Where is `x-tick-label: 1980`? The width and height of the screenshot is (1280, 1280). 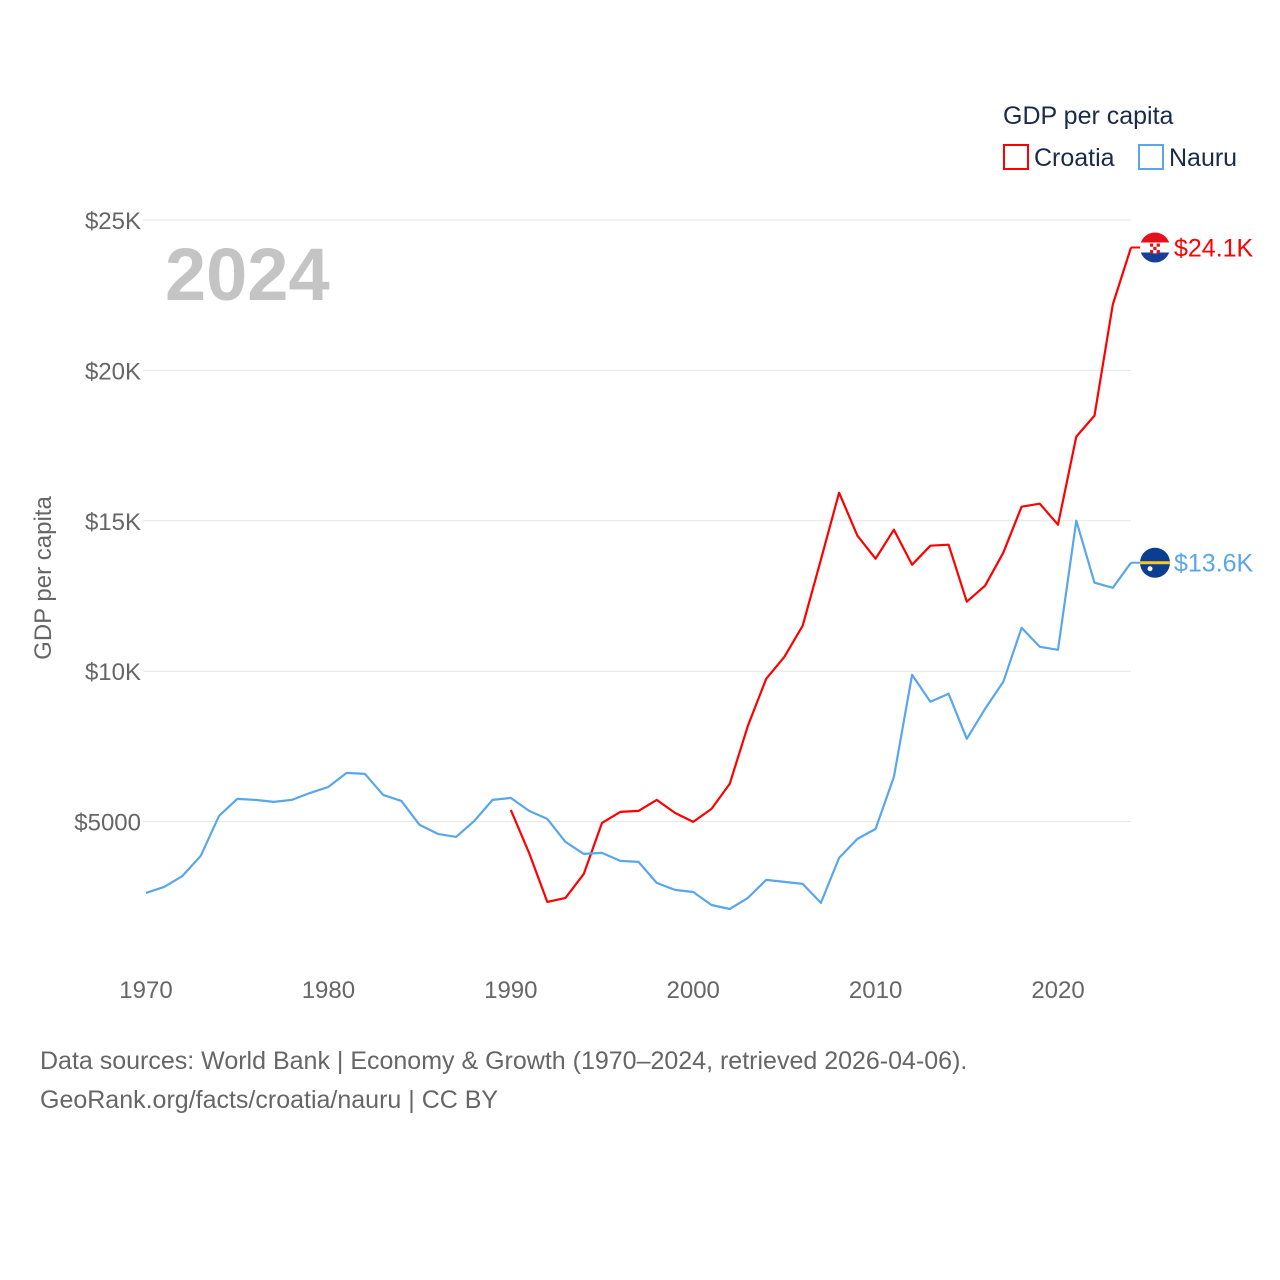
x-tick-label: 1980 is located at coordinates (328, 990).